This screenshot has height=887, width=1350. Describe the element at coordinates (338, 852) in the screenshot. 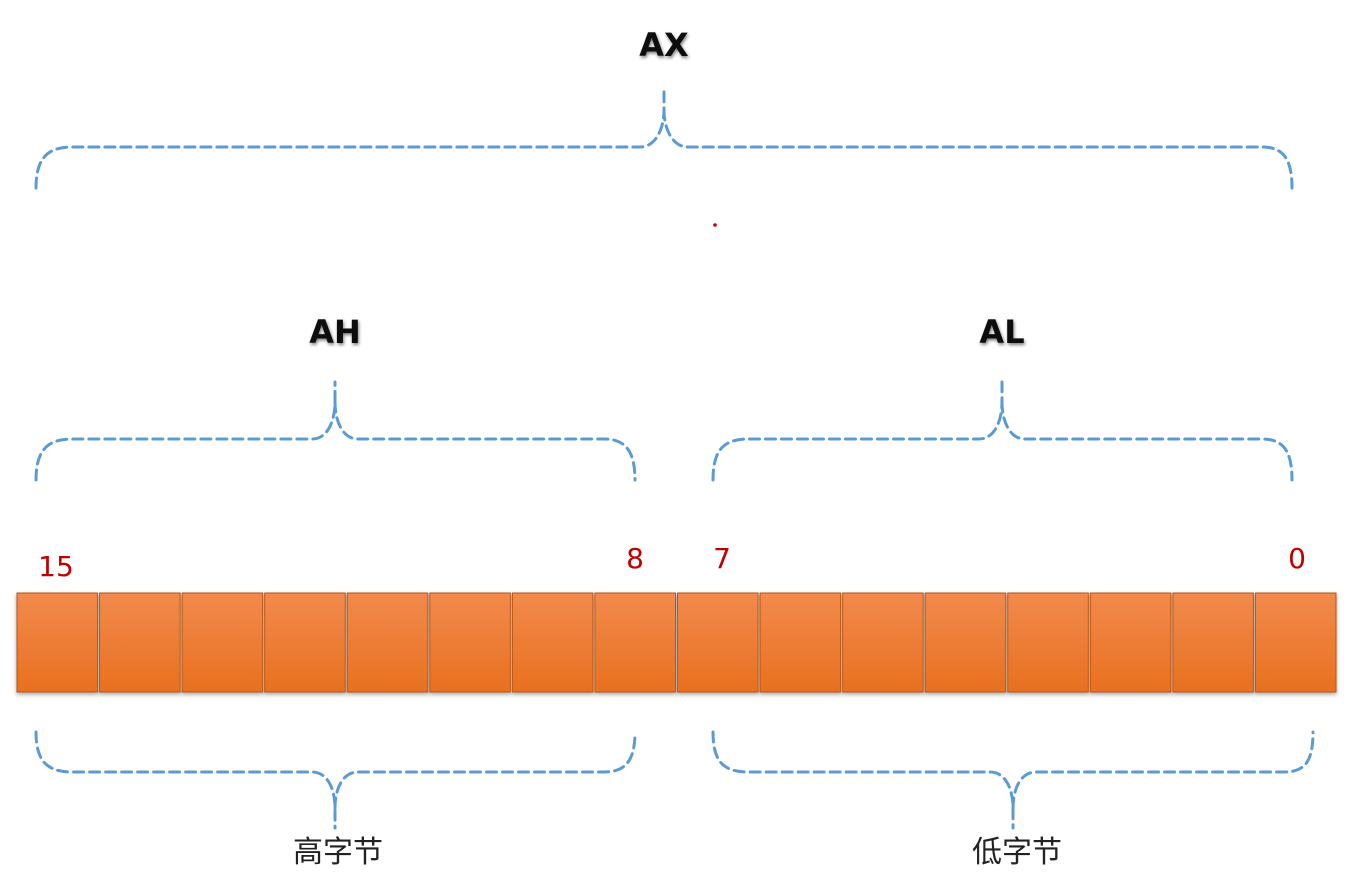

I see `high-byte-label: 高字节` at that location.